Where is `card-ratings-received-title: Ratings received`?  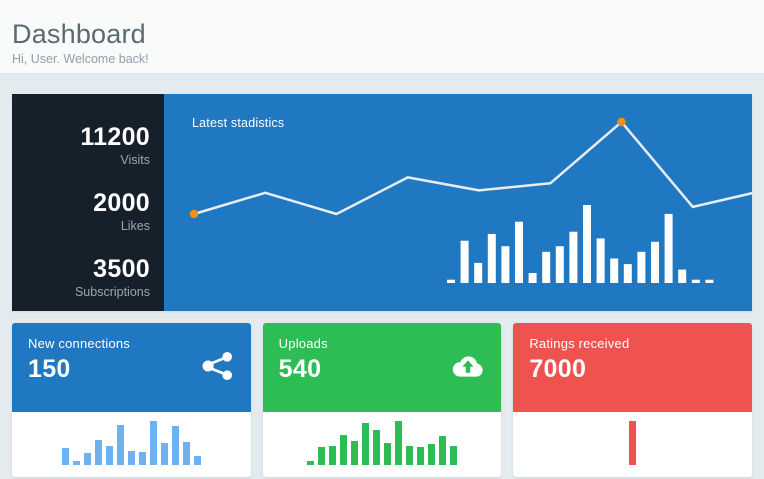 card-ratings-received-title: Ratings received is located at coordinates (579, 343).